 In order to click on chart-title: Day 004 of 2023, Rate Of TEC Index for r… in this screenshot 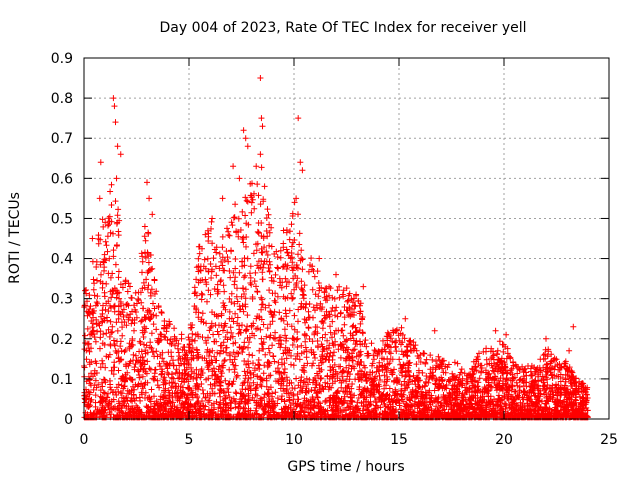, I will do `click(342, 28)`.